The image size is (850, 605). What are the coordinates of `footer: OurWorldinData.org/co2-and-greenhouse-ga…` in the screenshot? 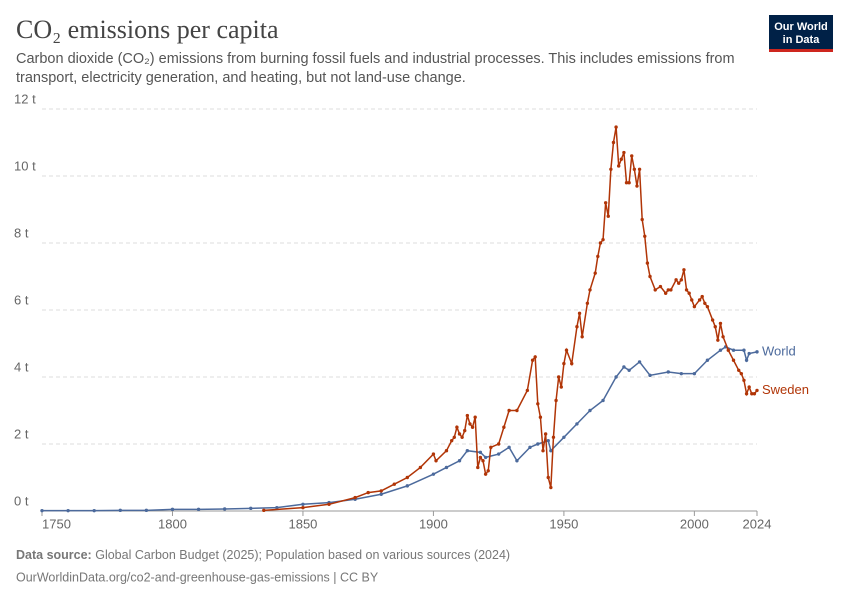 It's located at (197, 577).